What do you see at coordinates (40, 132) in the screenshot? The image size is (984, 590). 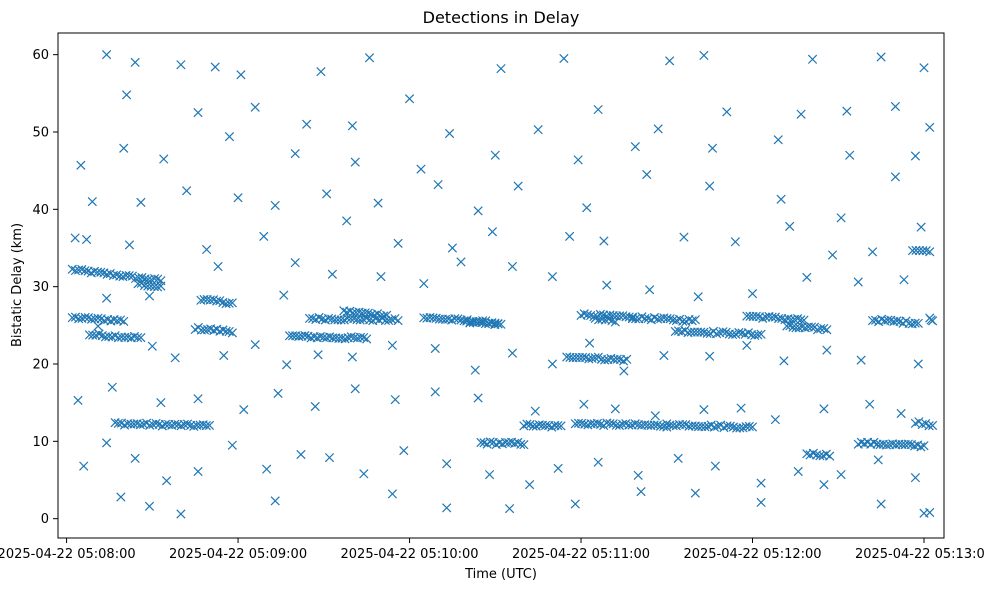 I see `y-tick-label: 50` at bounding box center [40, 132].